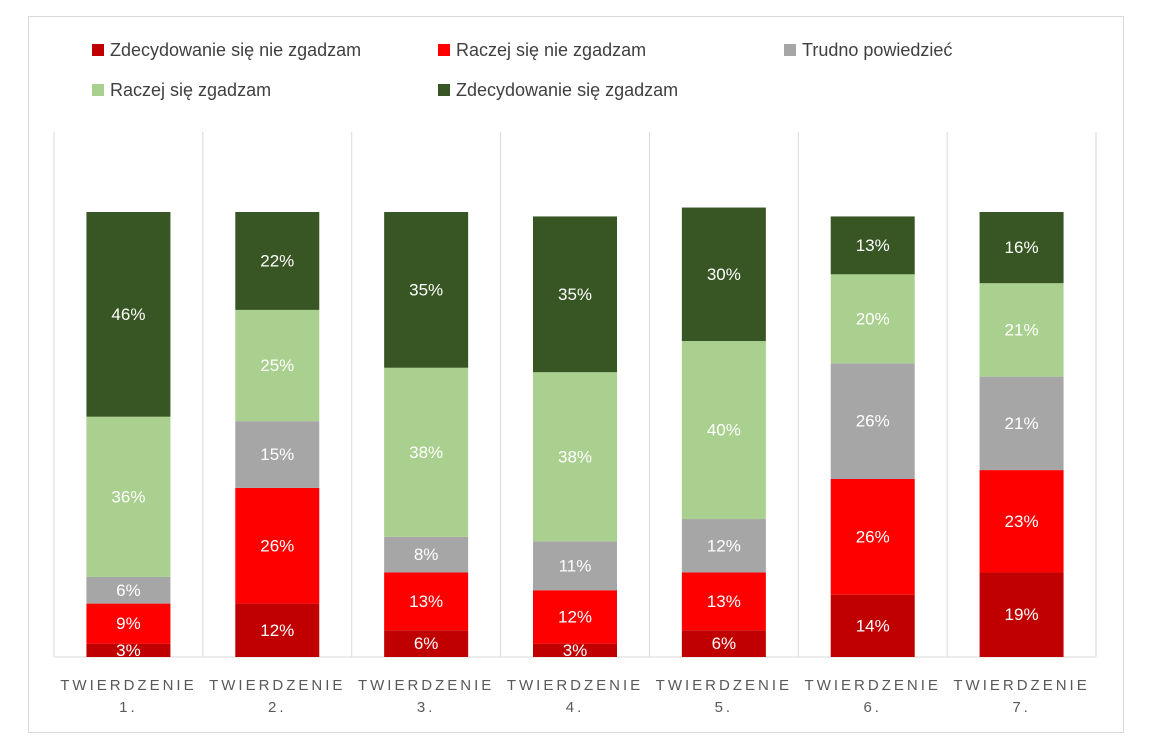  I want to click on value-label-cat6-2: 26%, so click(873, 536).